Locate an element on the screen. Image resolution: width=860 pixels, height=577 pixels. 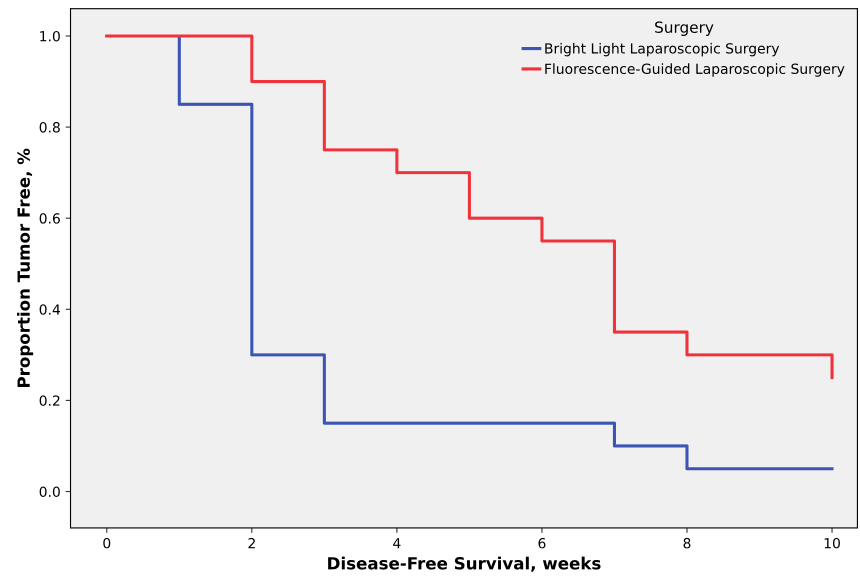
x-tick-label: 10 is located at coordinates (832, 543).